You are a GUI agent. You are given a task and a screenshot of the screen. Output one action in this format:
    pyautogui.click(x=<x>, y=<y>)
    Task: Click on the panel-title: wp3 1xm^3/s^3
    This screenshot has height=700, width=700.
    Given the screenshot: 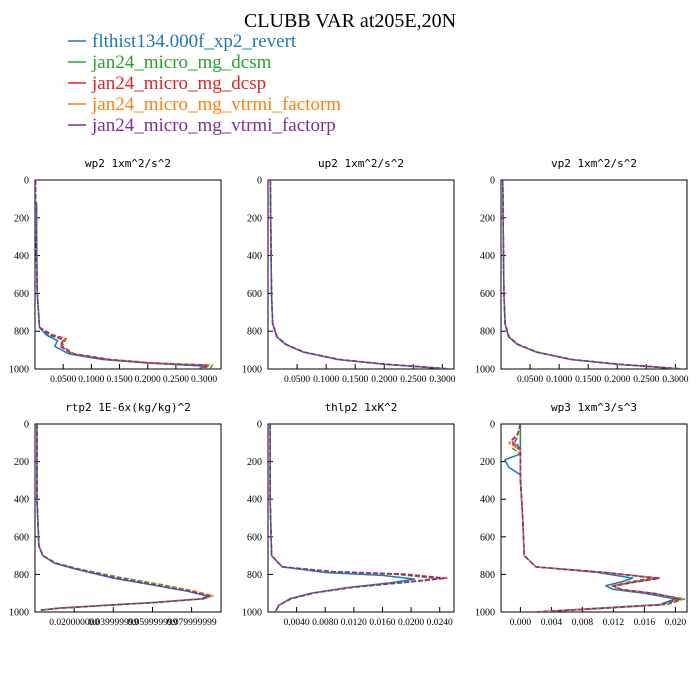 What is the action you would take?
    pyautogui.click(x=594, y=407)
    